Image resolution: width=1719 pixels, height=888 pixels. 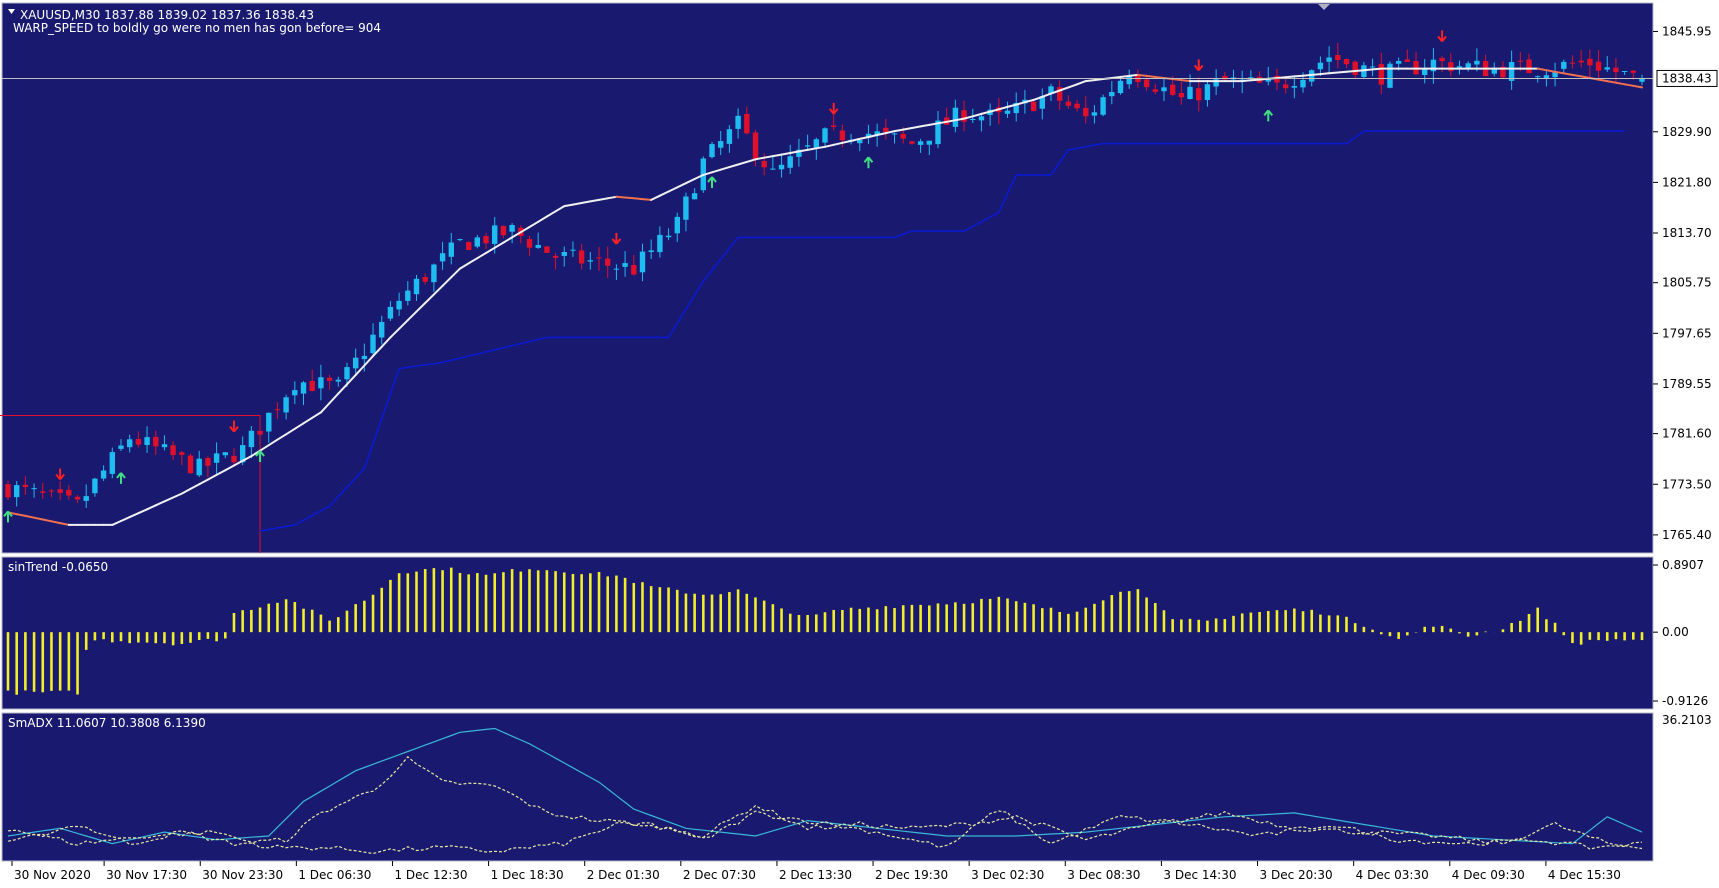 I want to click on di-line, so click(x=825, y=802).